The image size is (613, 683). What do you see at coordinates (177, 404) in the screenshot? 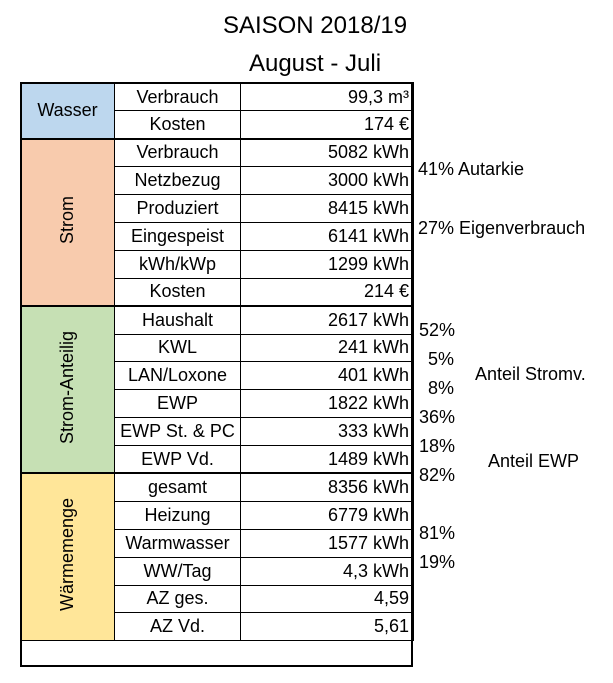
I see `row-label: EWP` at bounding box center [177, 404].